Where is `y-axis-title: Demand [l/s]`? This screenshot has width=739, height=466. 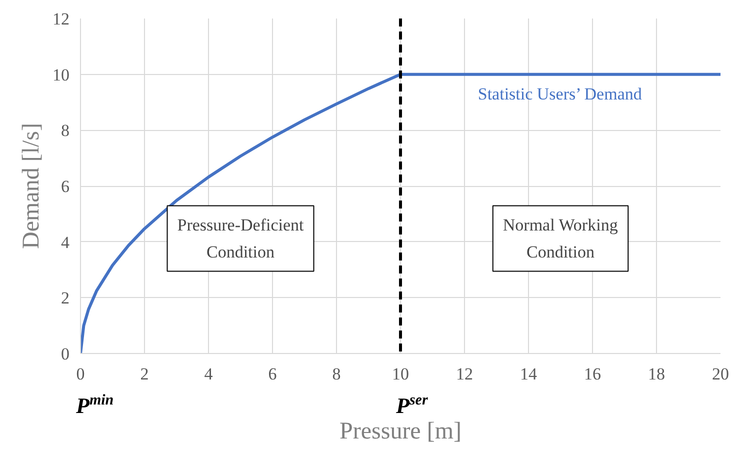
y-axis-title: Demand [l/s] is located at coordinates (31, 186).